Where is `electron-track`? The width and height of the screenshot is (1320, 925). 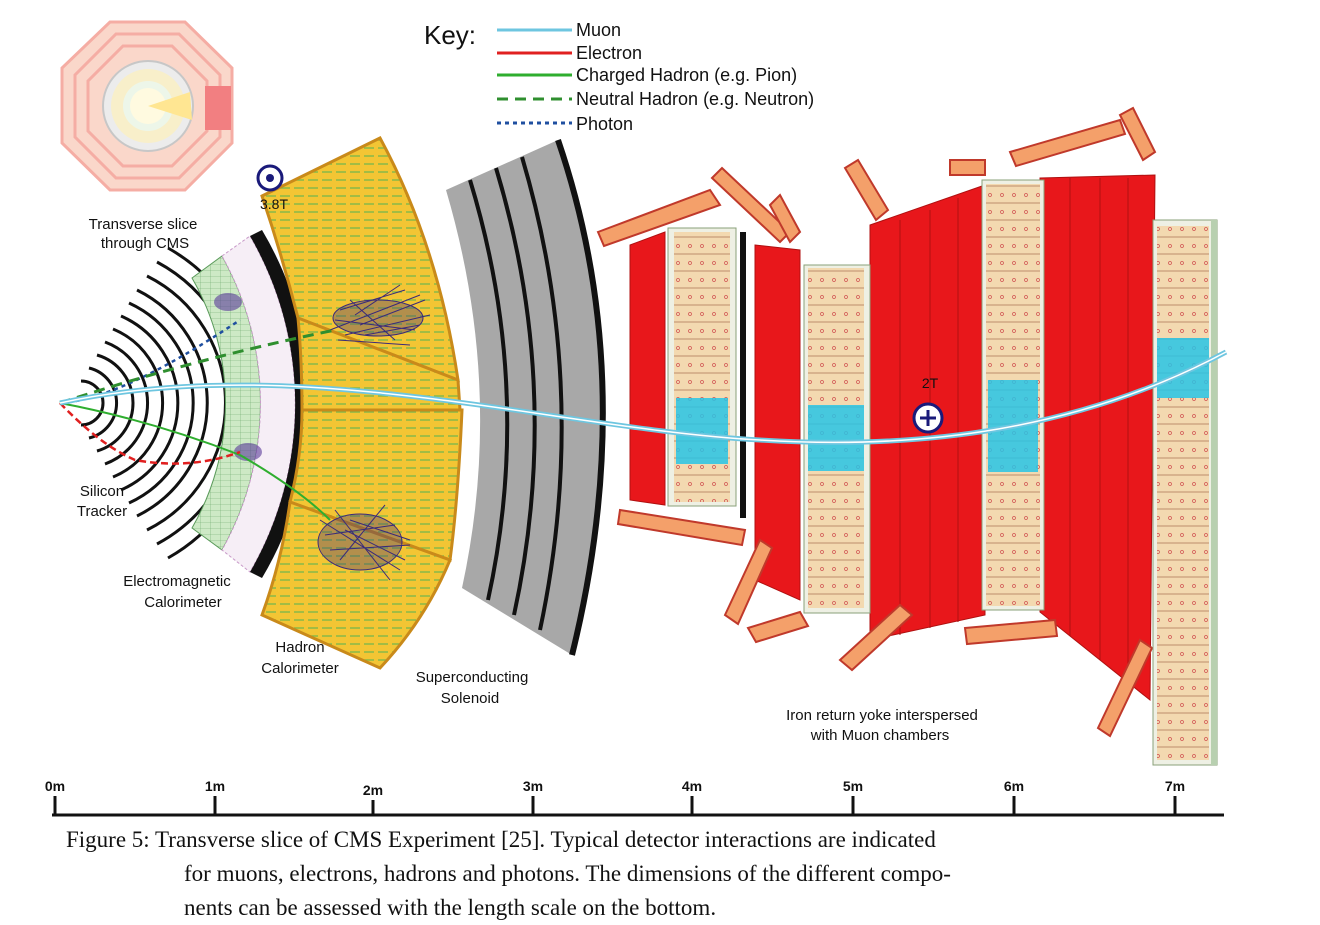 electron-track is located at coordinates (150, 433).